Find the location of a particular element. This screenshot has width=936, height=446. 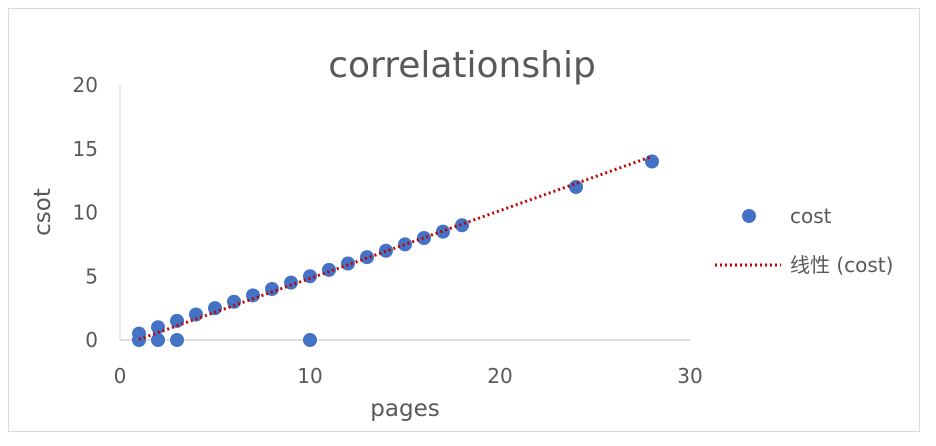

y-tick-label: 15 is located at coordinates (85, 149).